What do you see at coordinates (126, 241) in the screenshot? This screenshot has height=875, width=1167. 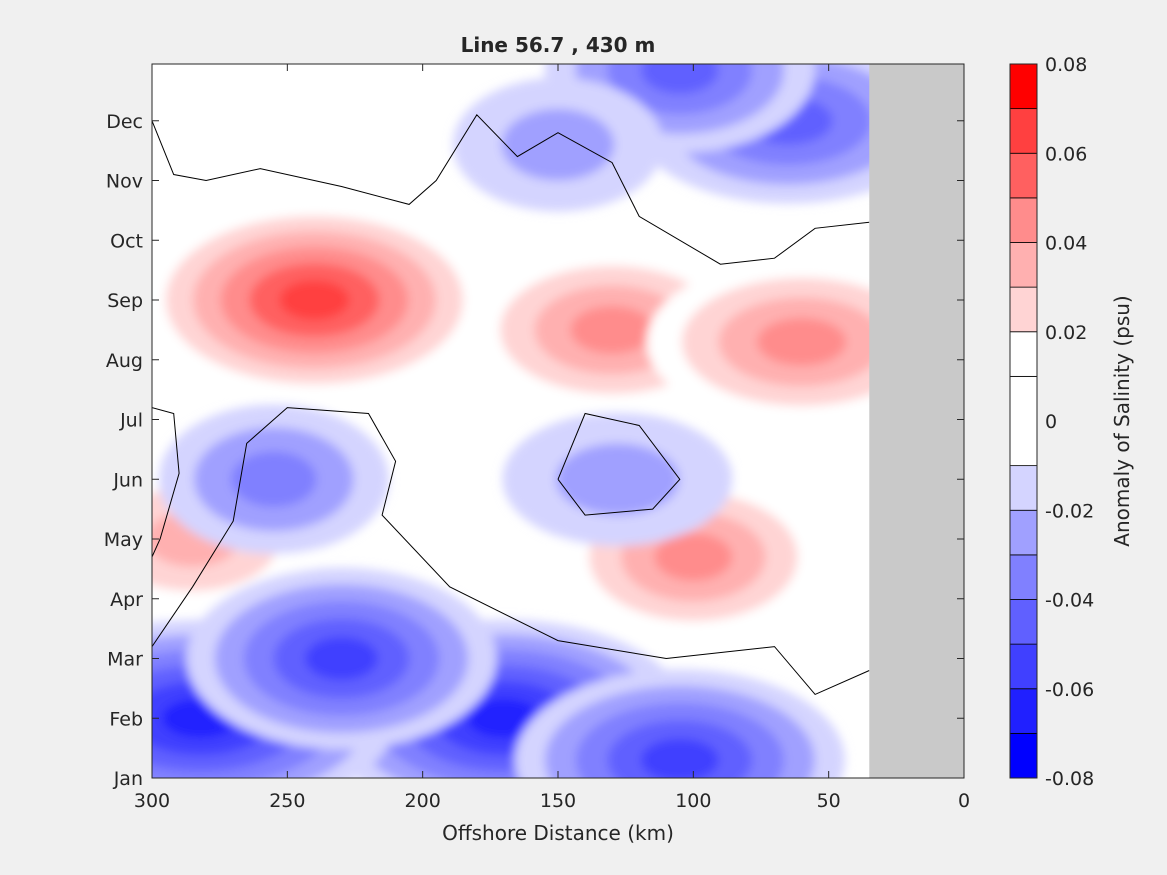 I see `y-tick-label: Oct` at bounding box center [126, 241].